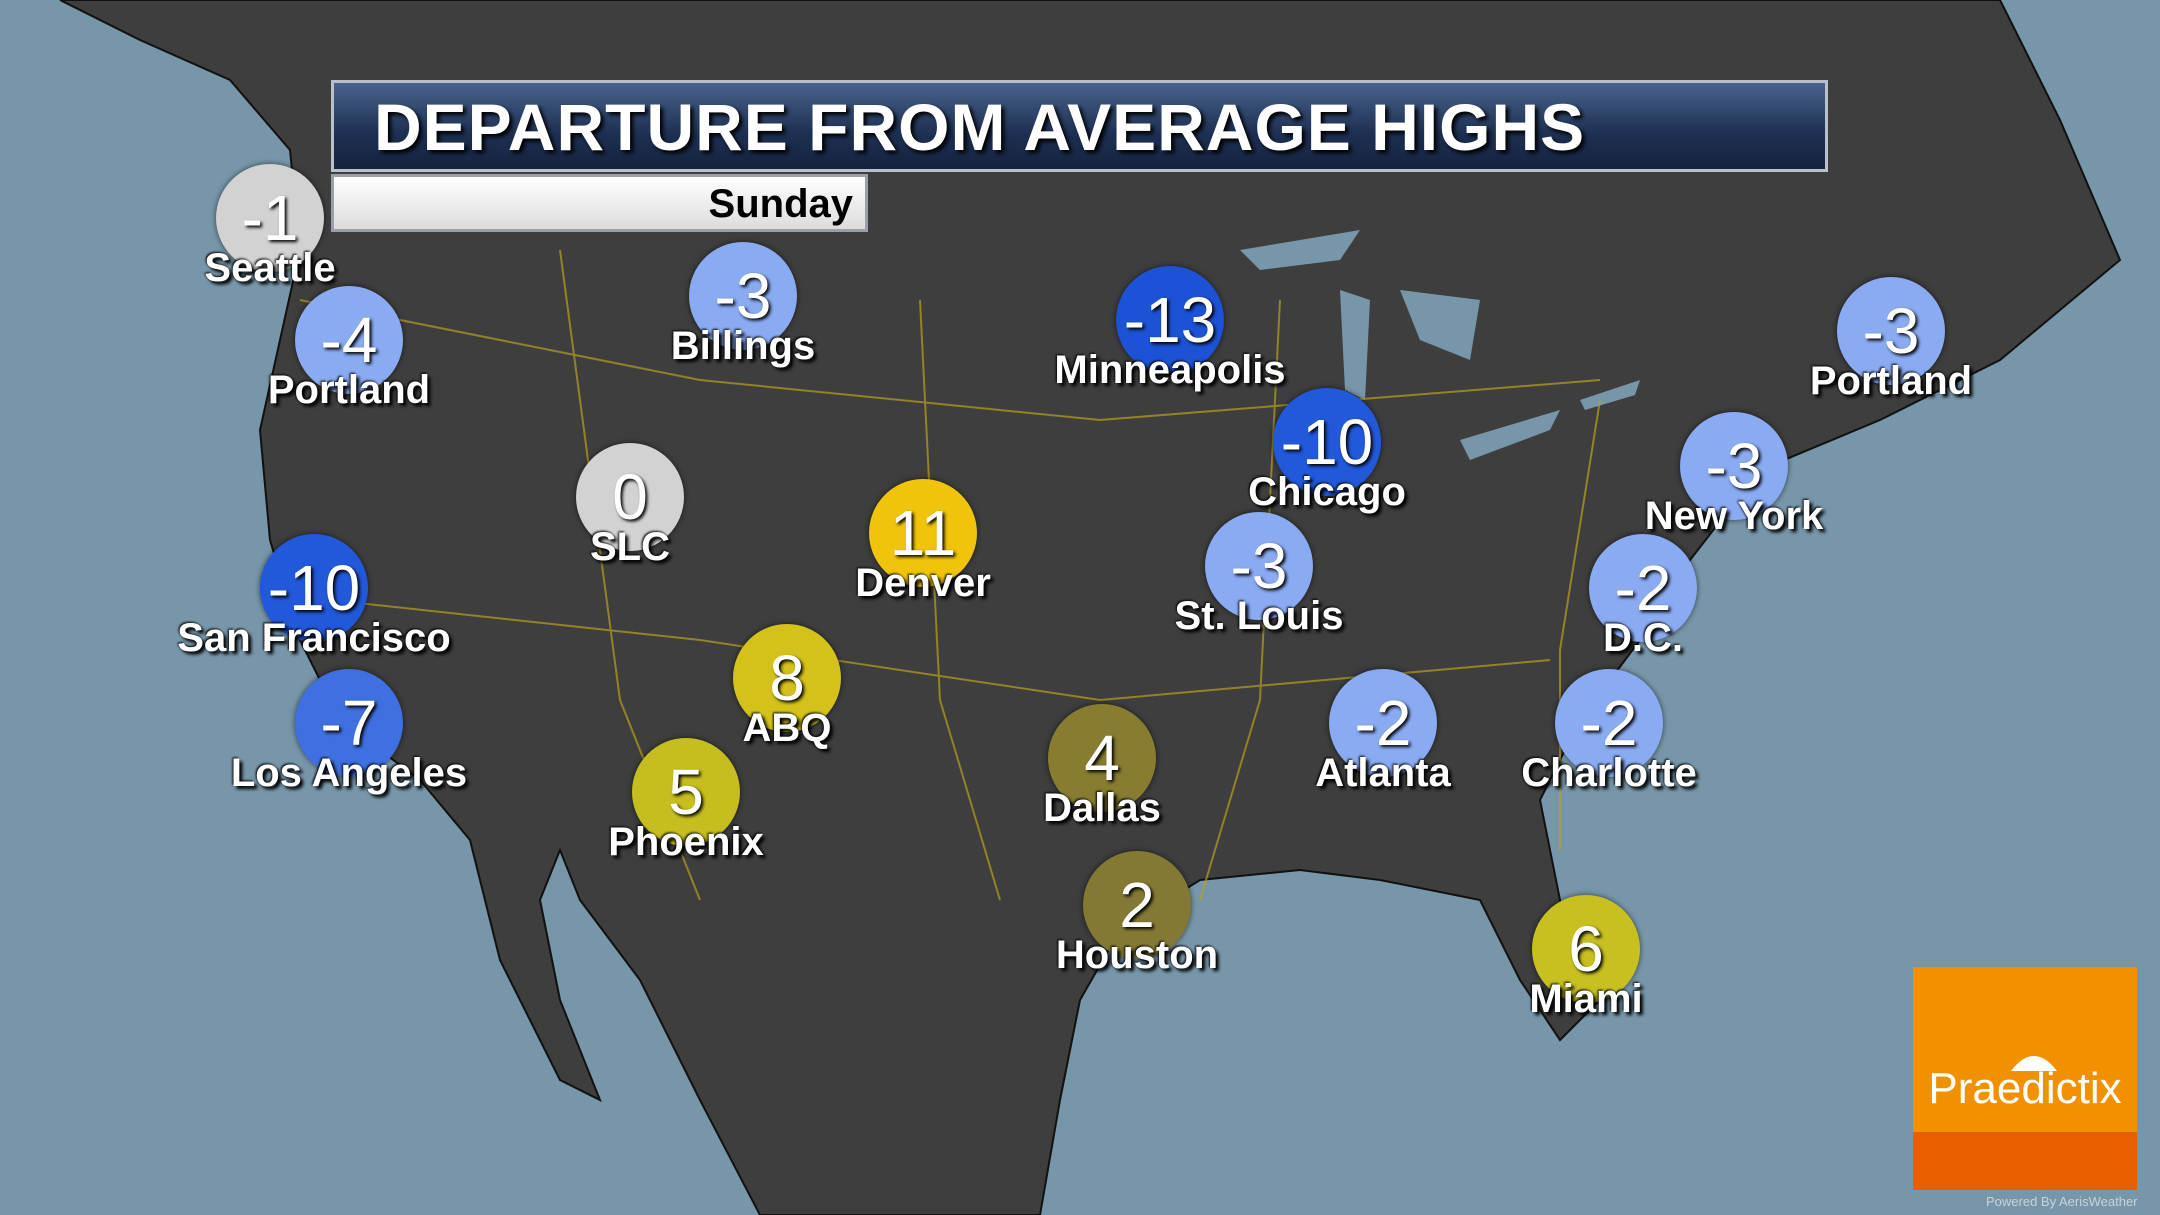 Image resolution: width=2160 pixels, height=1215 pixels. What do you see at coordinates (686, 792) in the screenshot?
I see `temp-departure-bubble: 5` at bounding box center [686, 792].